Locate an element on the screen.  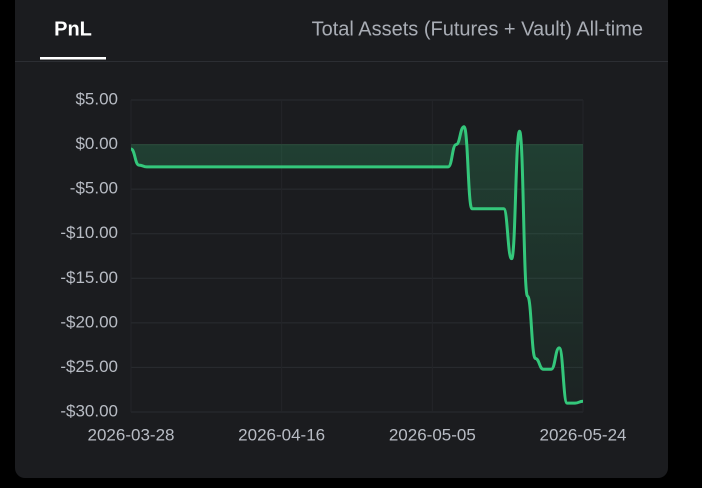
y-tick-label: $0.00 is located at coordinates (96, 143).